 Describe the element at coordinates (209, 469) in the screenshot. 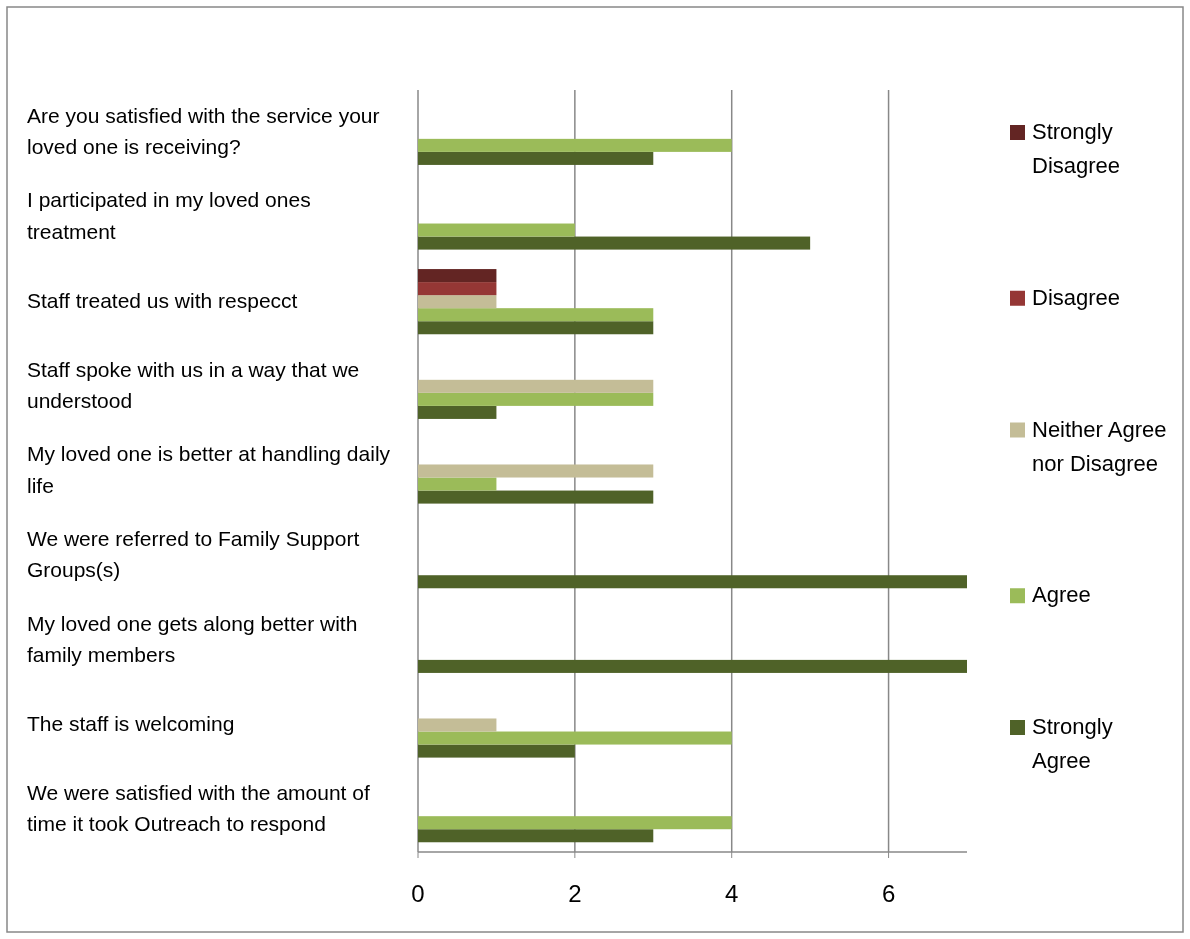

I see `y-tick-label: My loved one is better at handling daily life` at that location.